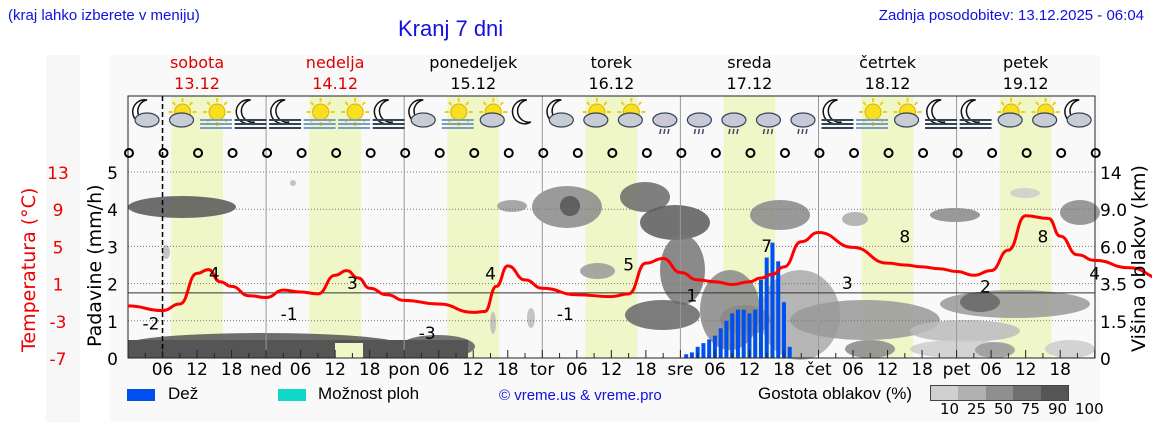  I want to click on day-date: 18.12, so click(887, 83).